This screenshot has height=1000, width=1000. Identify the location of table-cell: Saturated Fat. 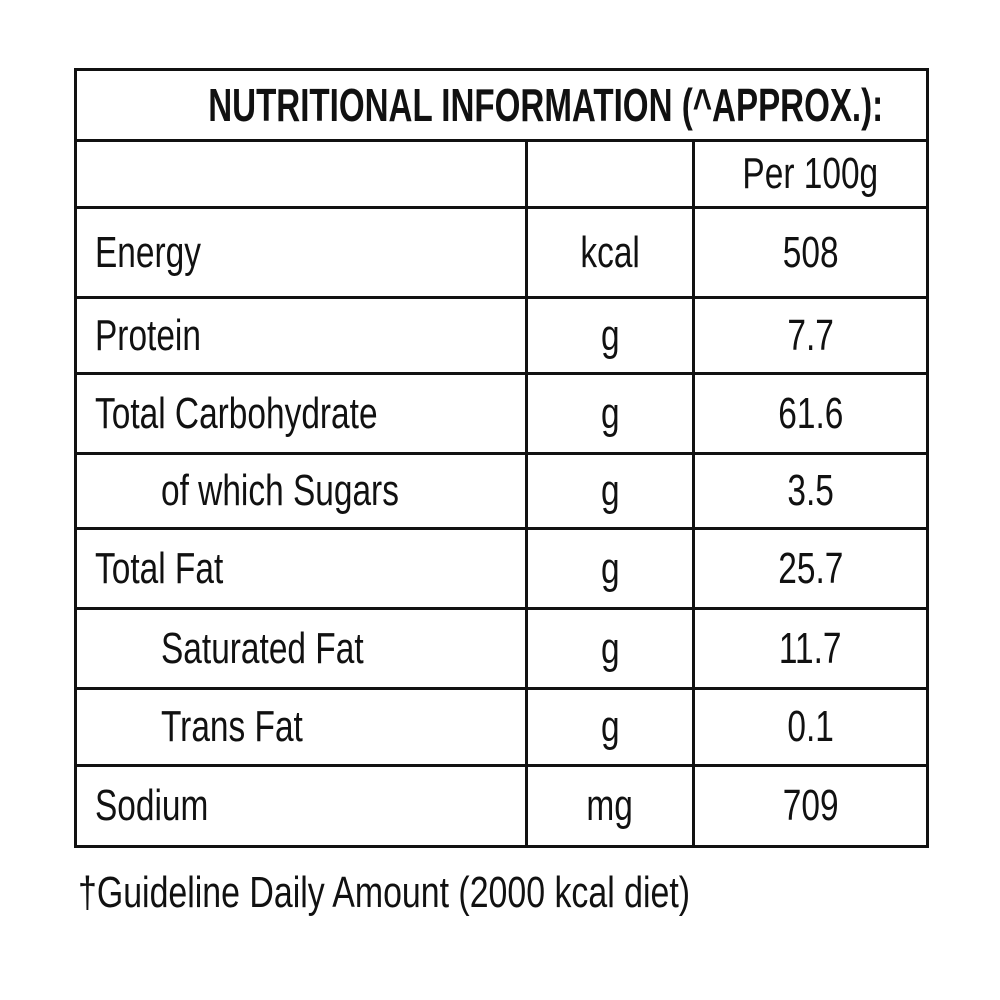
(301, 648).